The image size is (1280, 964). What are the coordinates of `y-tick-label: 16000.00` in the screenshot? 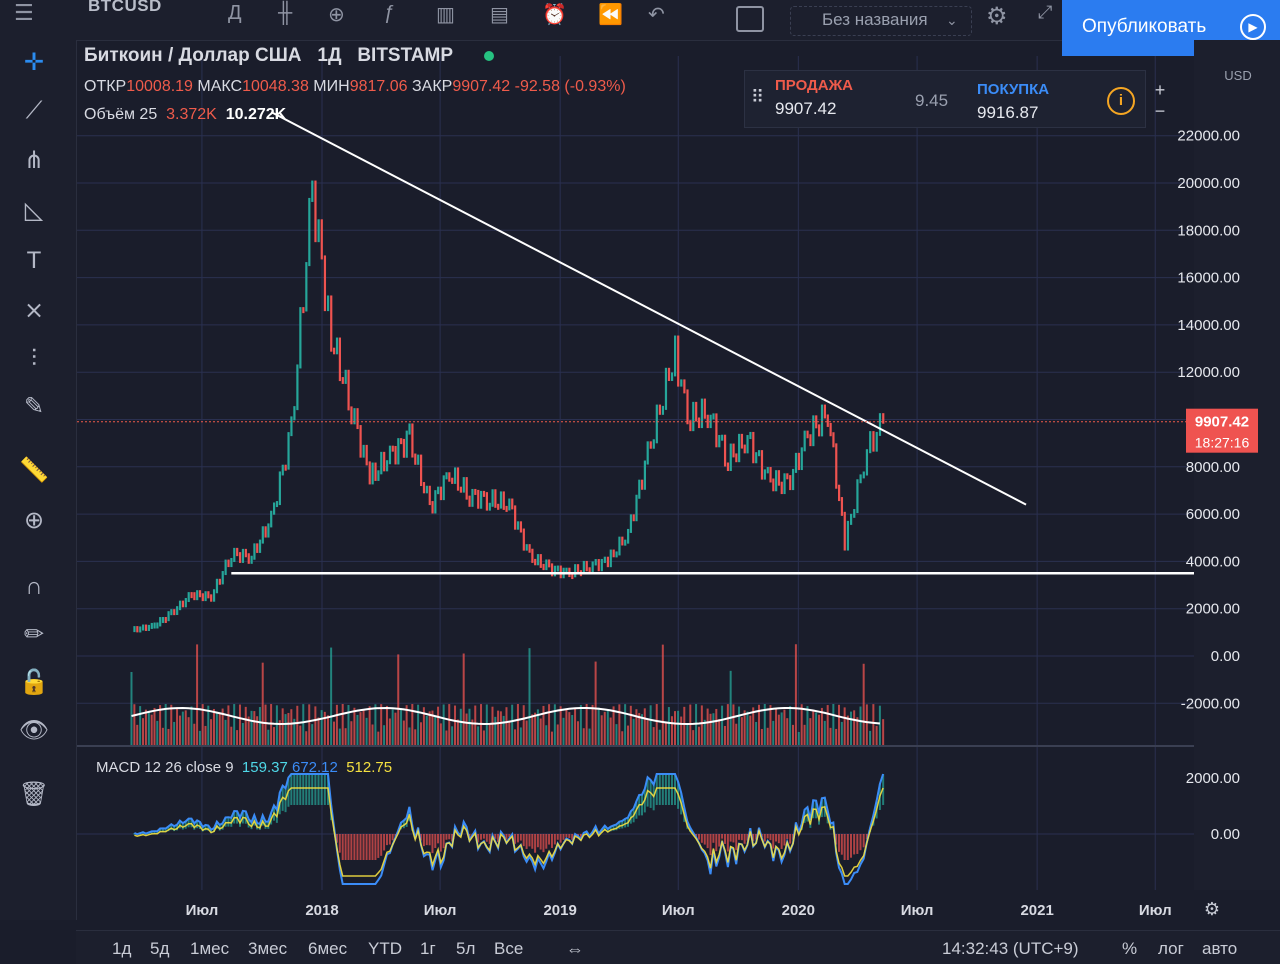 It's located at (1208, 278).